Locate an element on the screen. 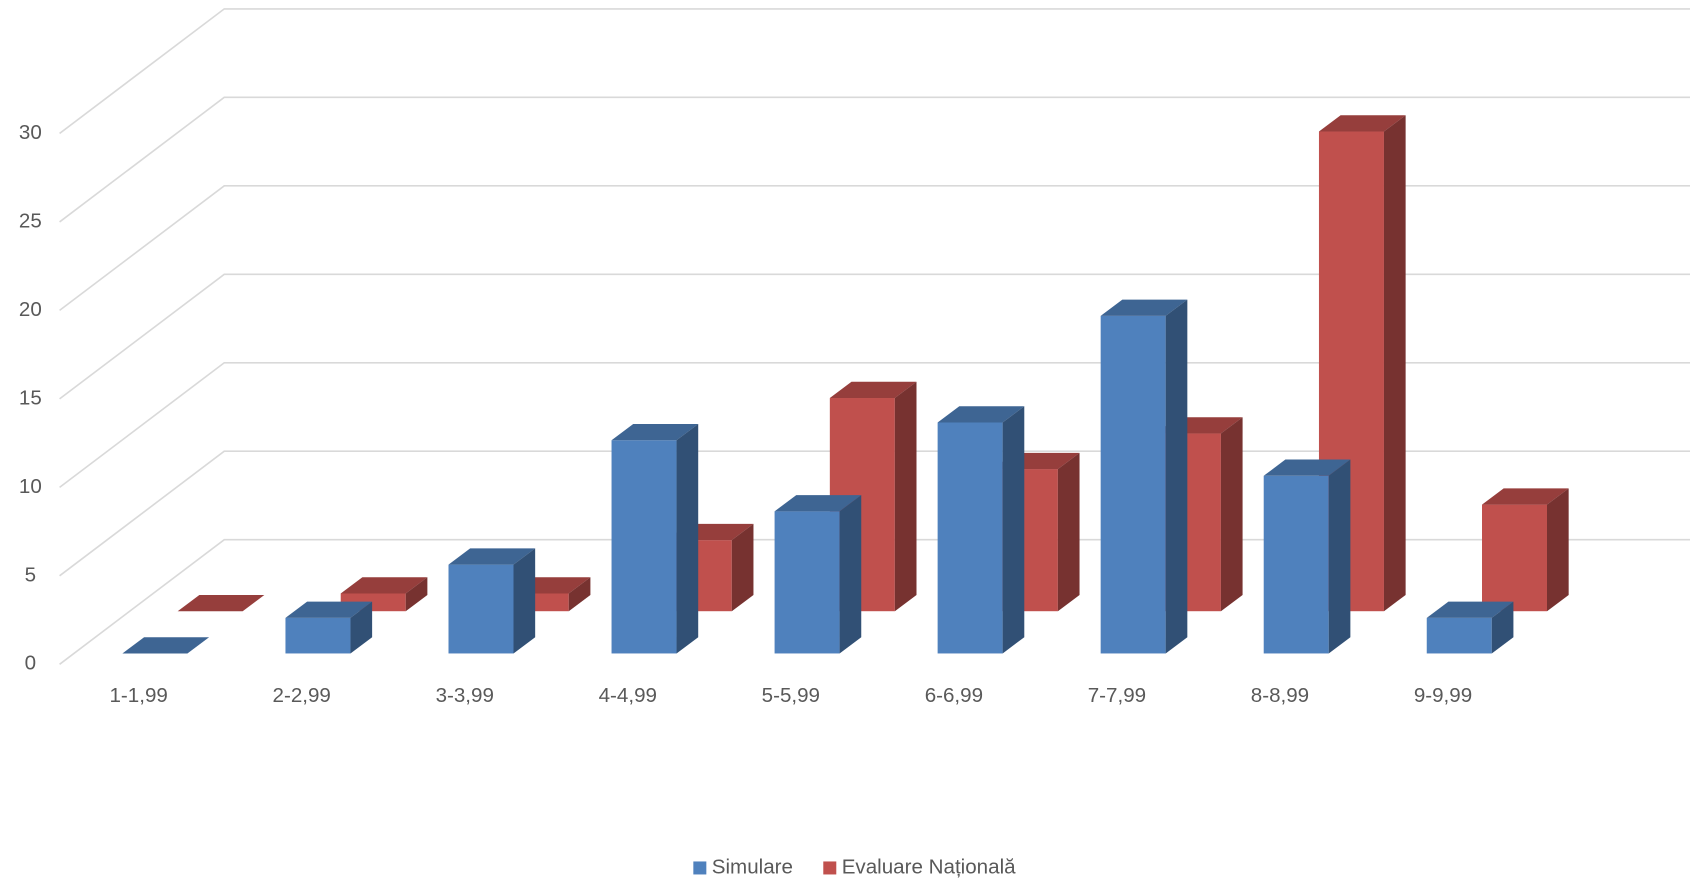 The image size is (1690, 879). y-tick-label: 15 is located at coordinates (30, 397).